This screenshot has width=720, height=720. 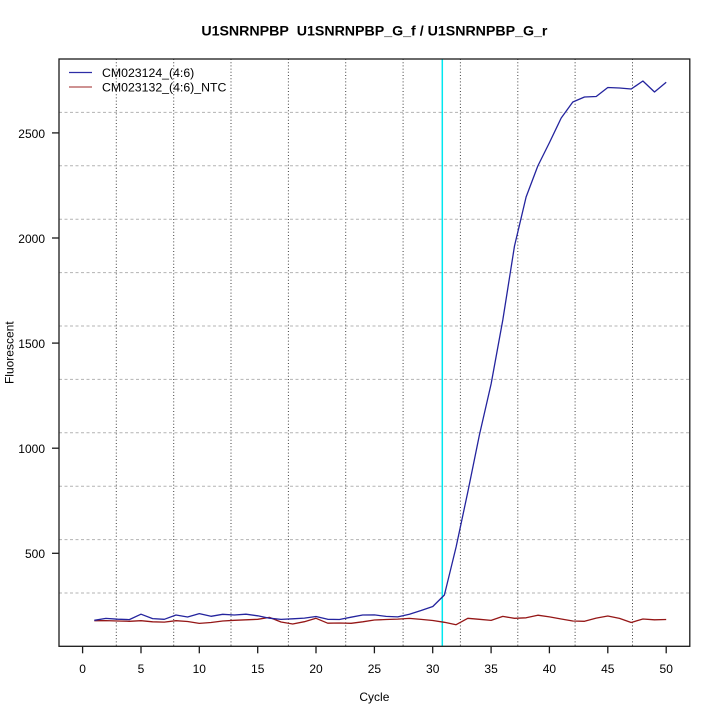 I want to click on svg-text: 20, so click(x=316, y=669).